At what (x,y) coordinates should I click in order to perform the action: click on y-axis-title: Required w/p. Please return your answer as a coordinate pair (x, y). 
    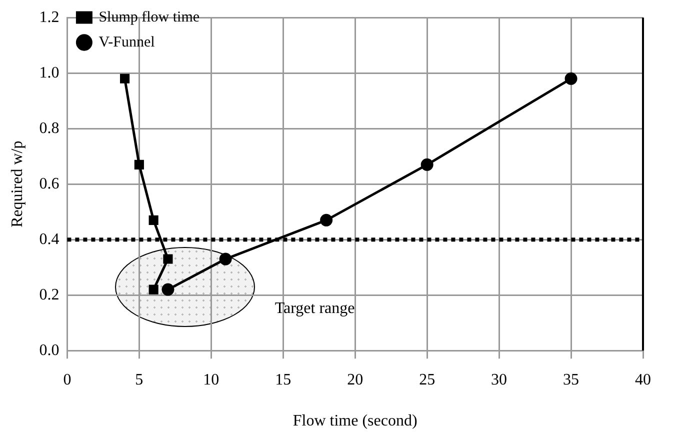
    Looking at the image, I should click on (17, 184).